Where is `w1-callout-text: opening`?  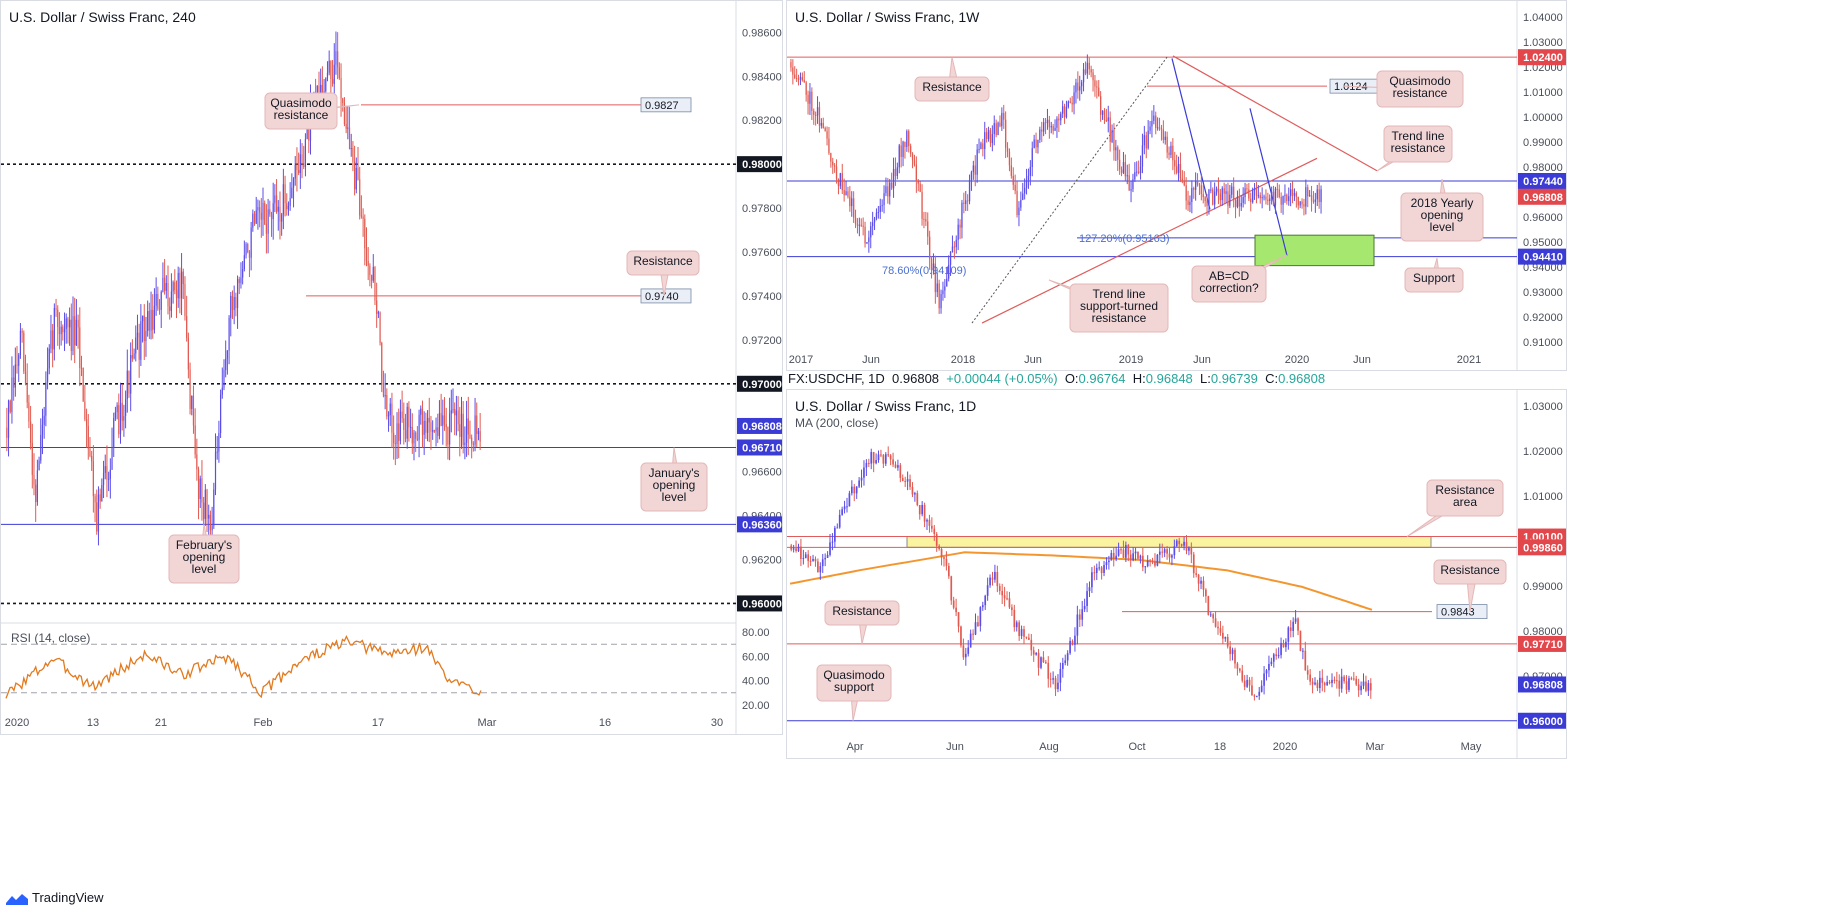
w1-callout-text: opening is located at coordinates (1442, 215).